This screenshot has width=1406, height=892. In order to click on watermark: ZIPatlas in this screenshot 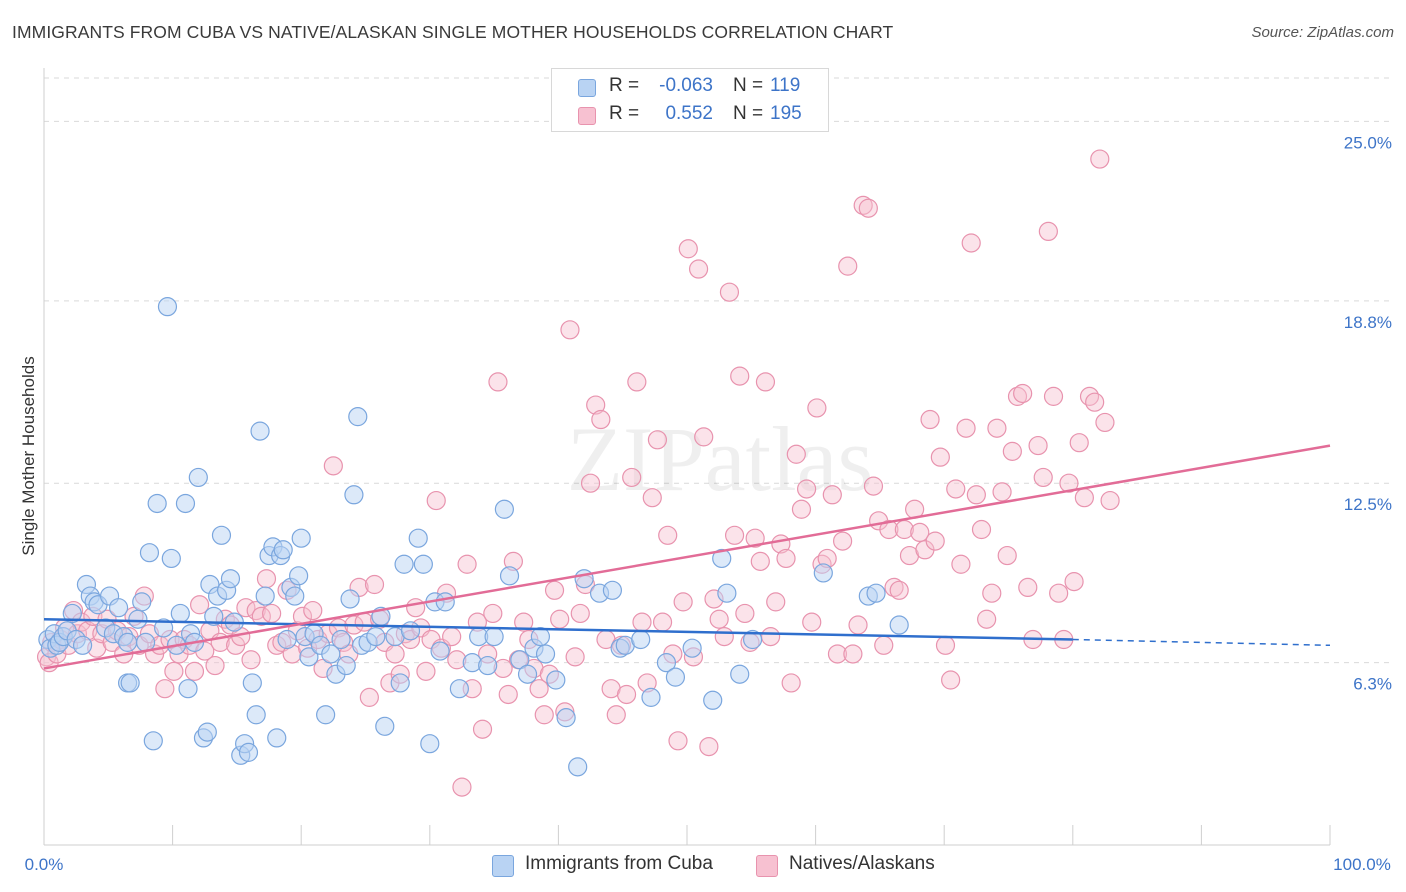, I will do `click(720, 459)`.